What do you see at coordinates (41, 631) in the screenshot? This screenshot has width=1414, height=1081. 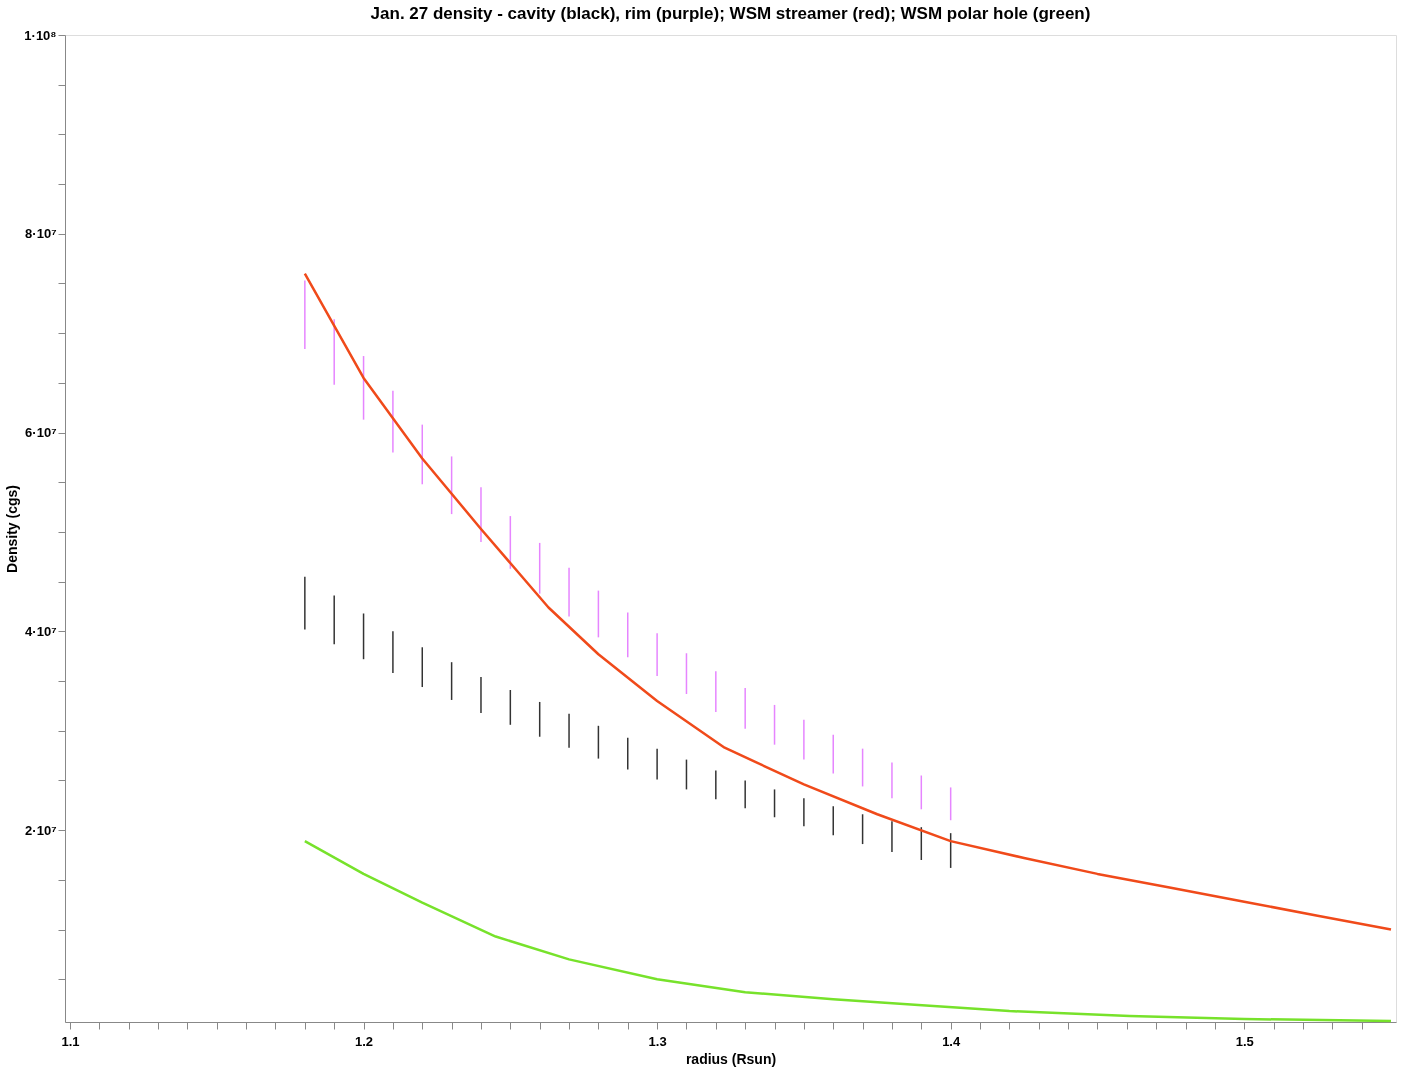 I see `y-tick-label: 4·10⁷` at bounding box center [41, 631].